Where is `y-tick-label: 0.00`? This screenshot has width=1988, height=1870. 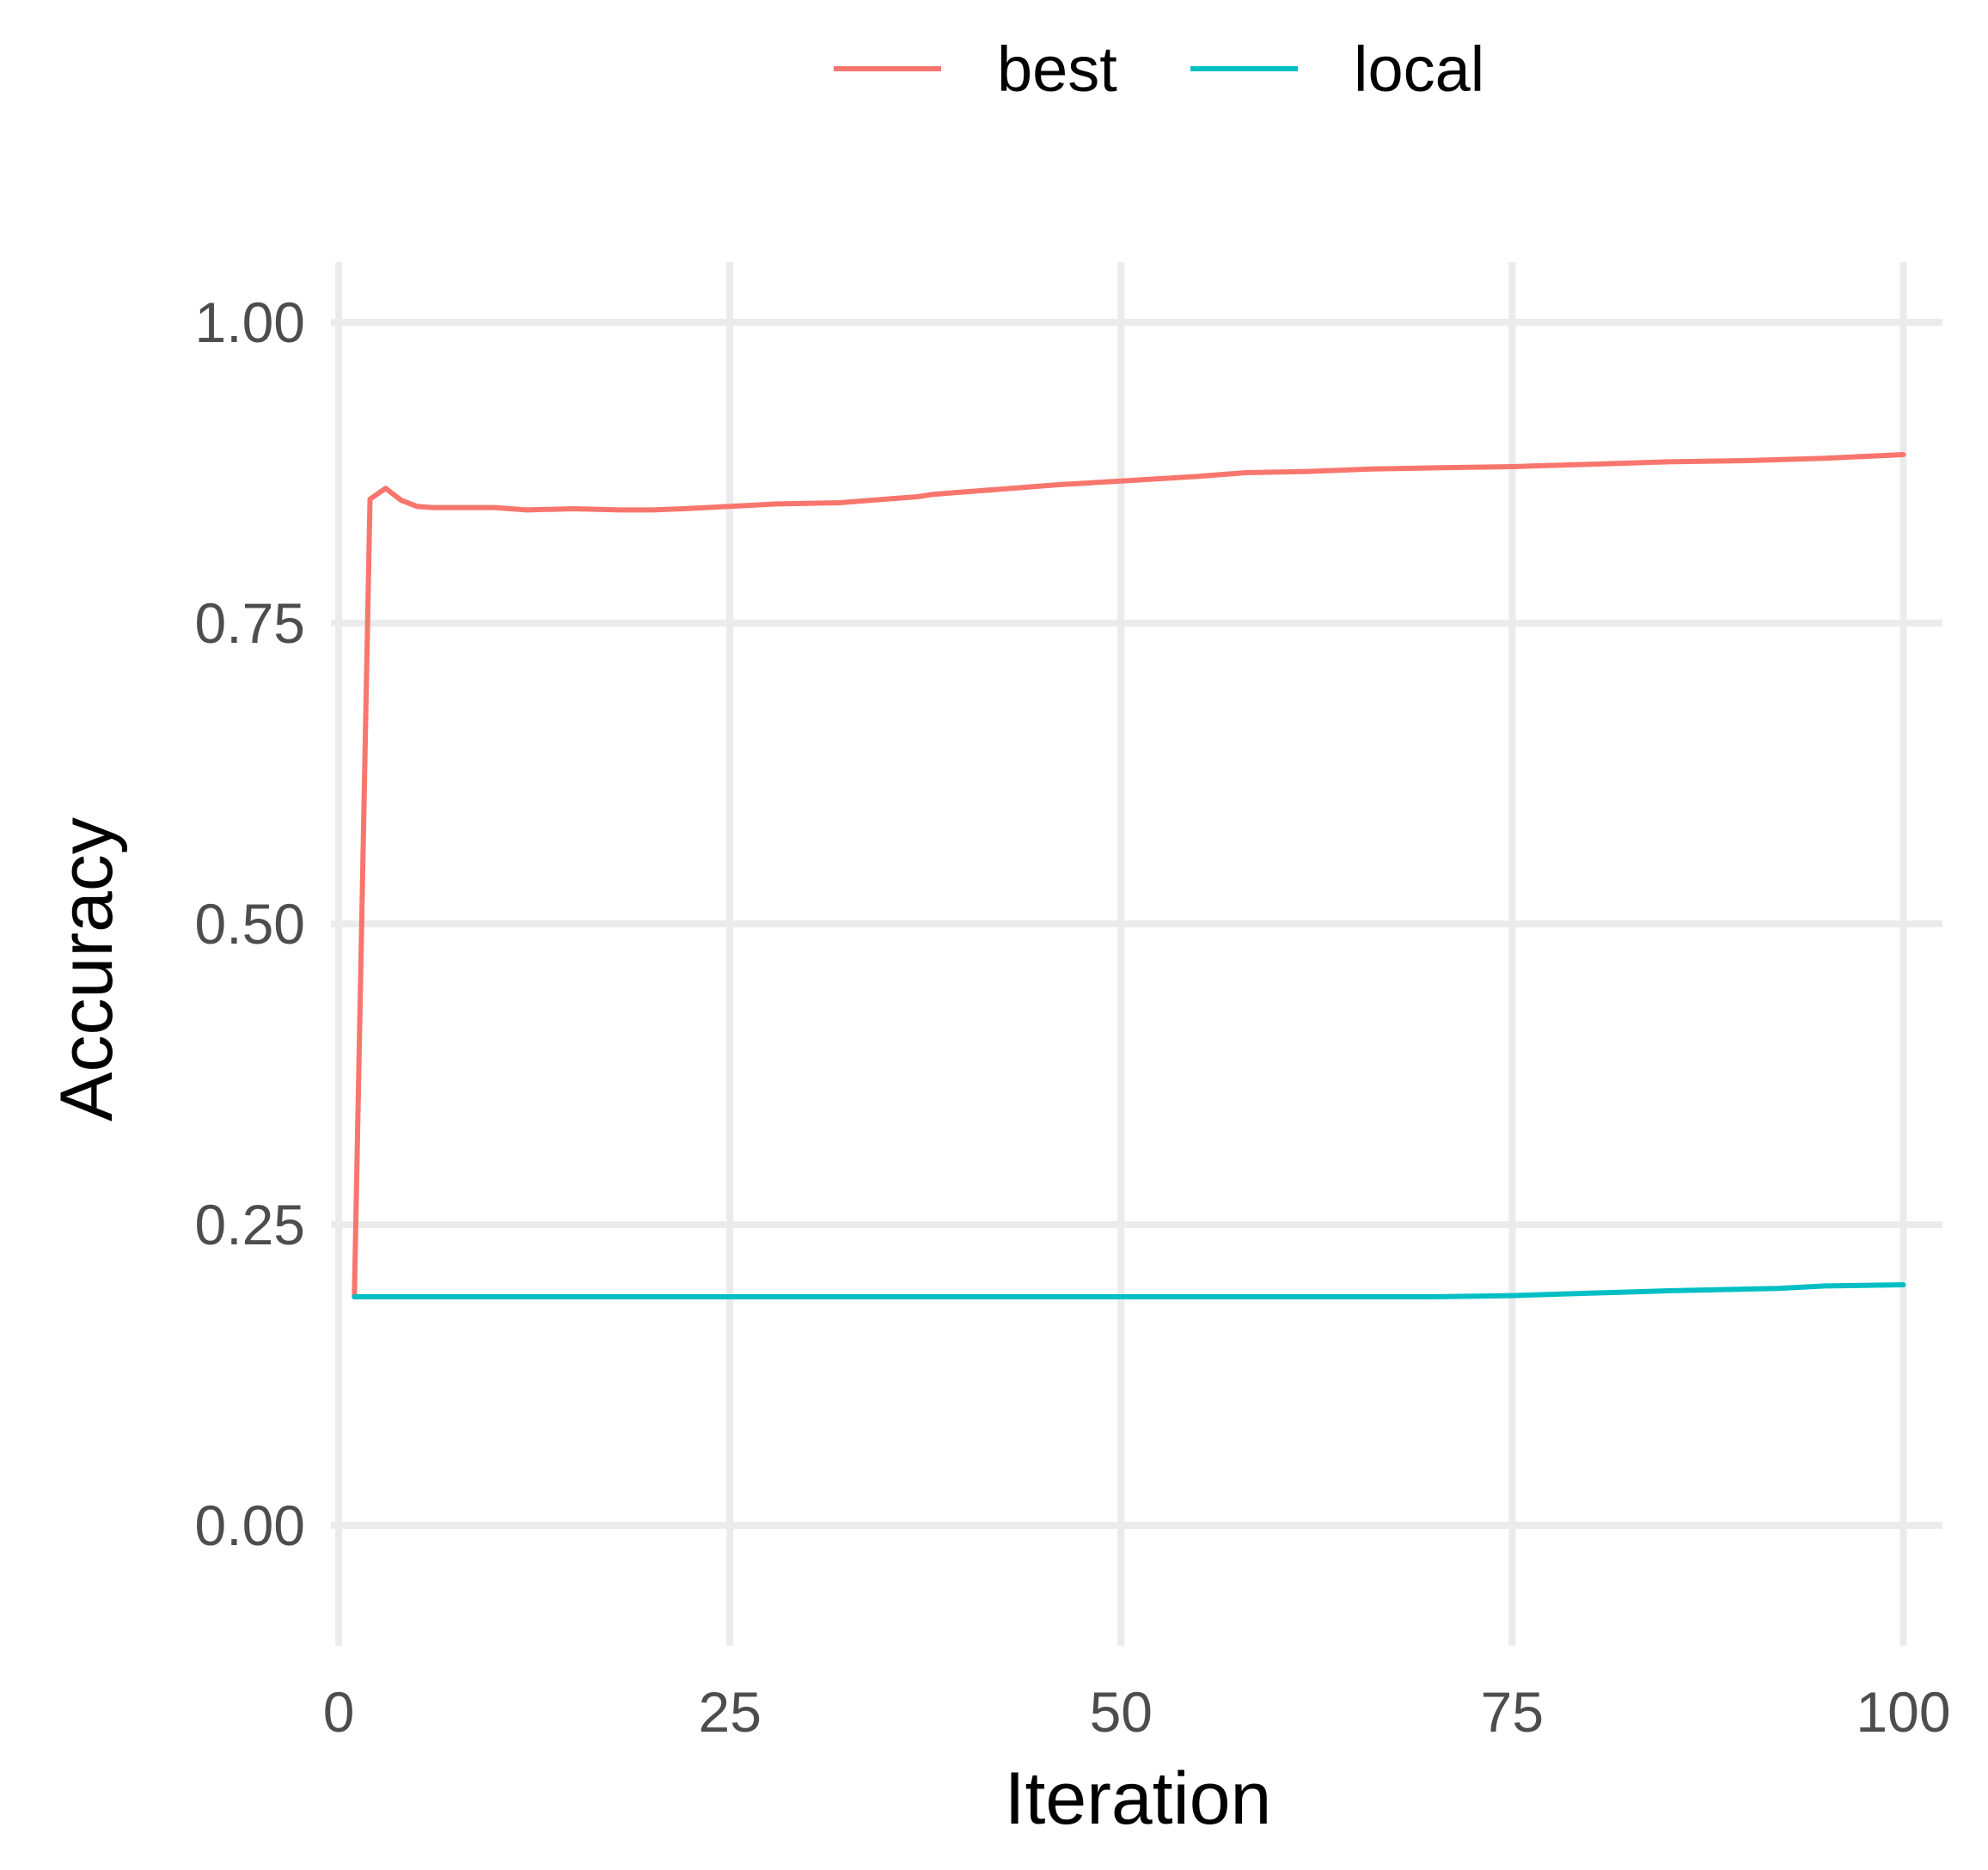 y-tick-label: 0.00 is located at coordinates (250, 1525).